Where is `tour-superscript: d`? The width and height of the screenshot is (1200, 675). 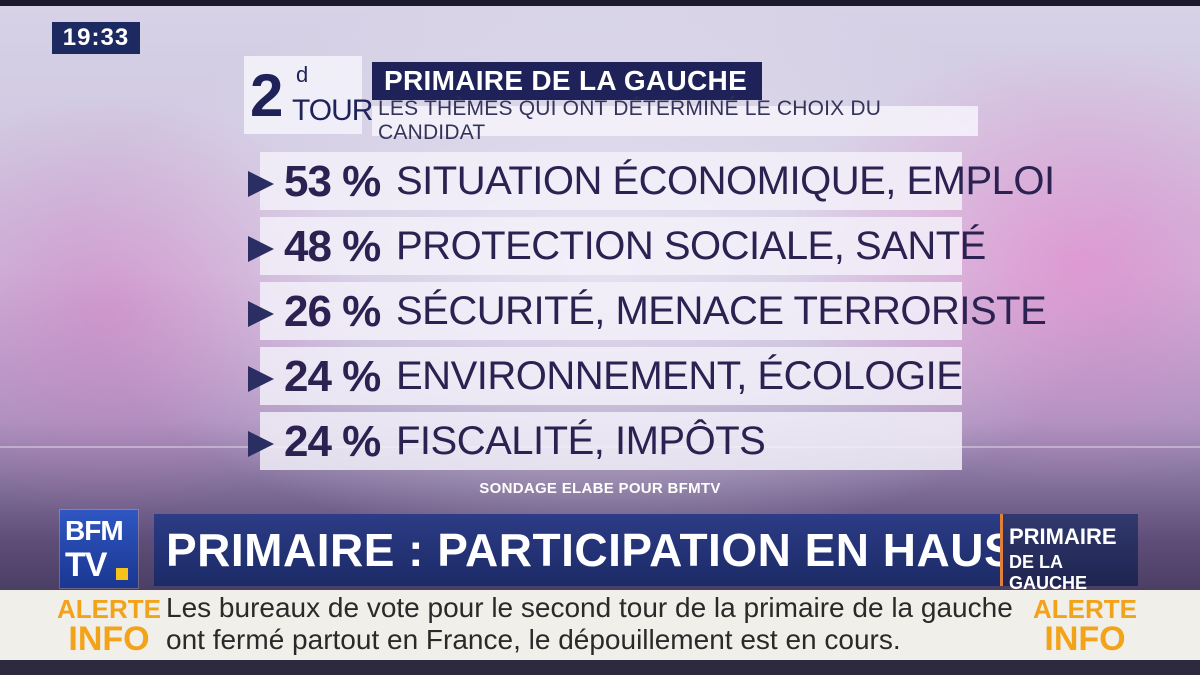 tour-superscript: d is located at coordinates (302, 74).